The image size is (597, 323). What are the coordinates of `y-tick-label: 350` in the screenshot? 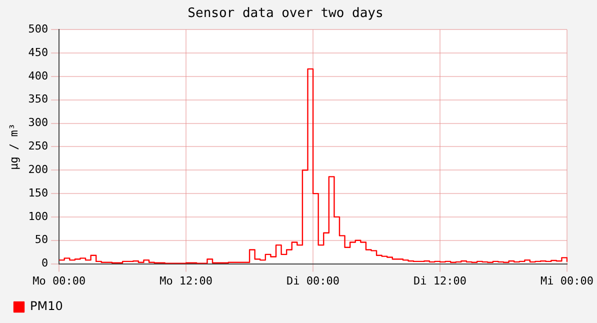 It's located at (38, 99).